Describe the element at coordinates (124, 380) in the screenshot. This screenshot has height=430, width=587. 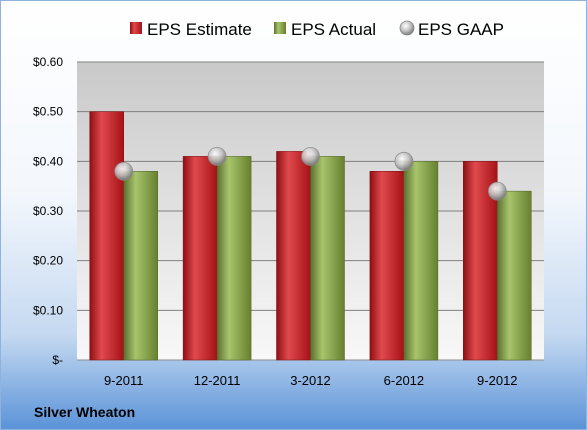
I see `x-category-label: 9-2011` at that location.